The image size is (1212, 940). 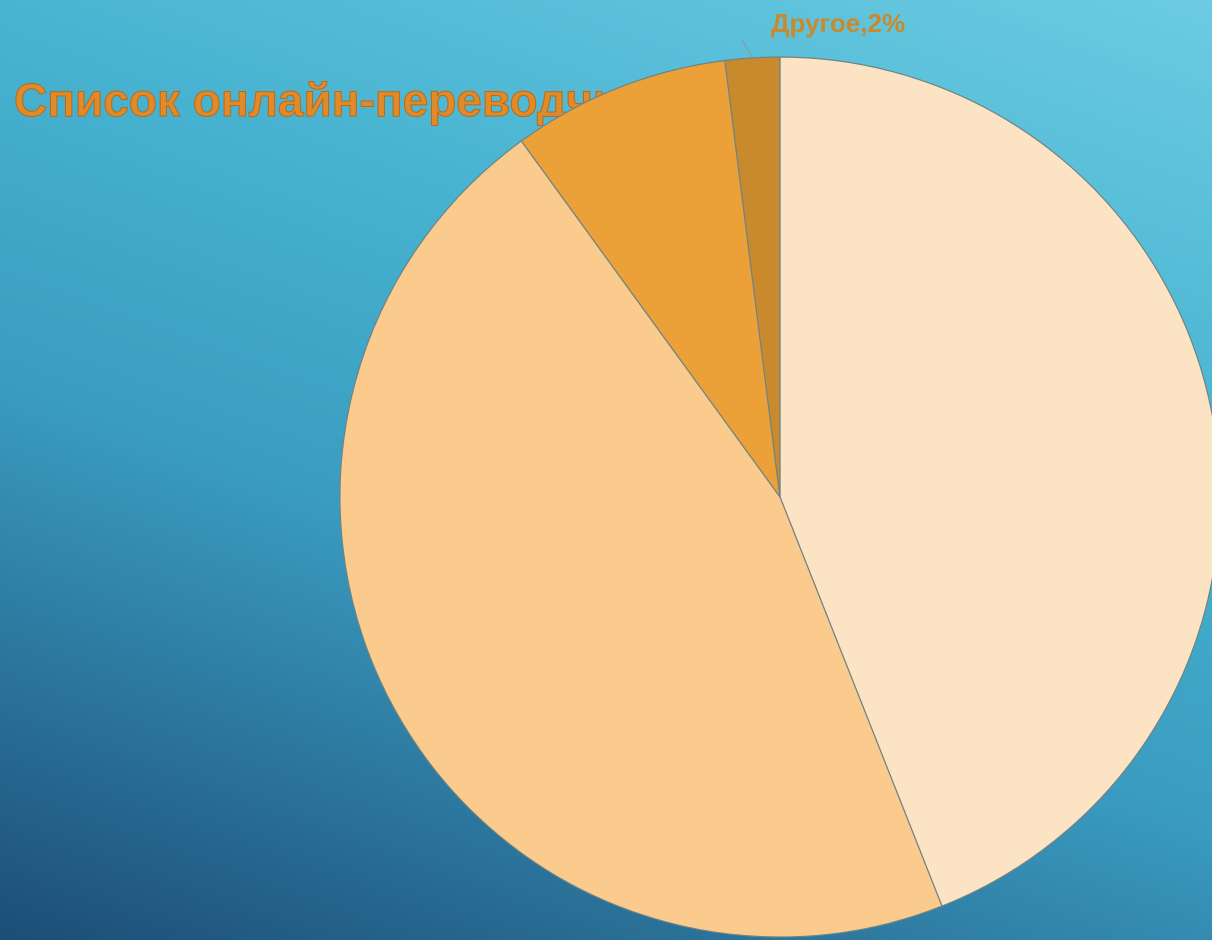 What do you see at coordinates (650, 278) in the screenshot?
I see `pie-slice` at bounding box center [650, 278].